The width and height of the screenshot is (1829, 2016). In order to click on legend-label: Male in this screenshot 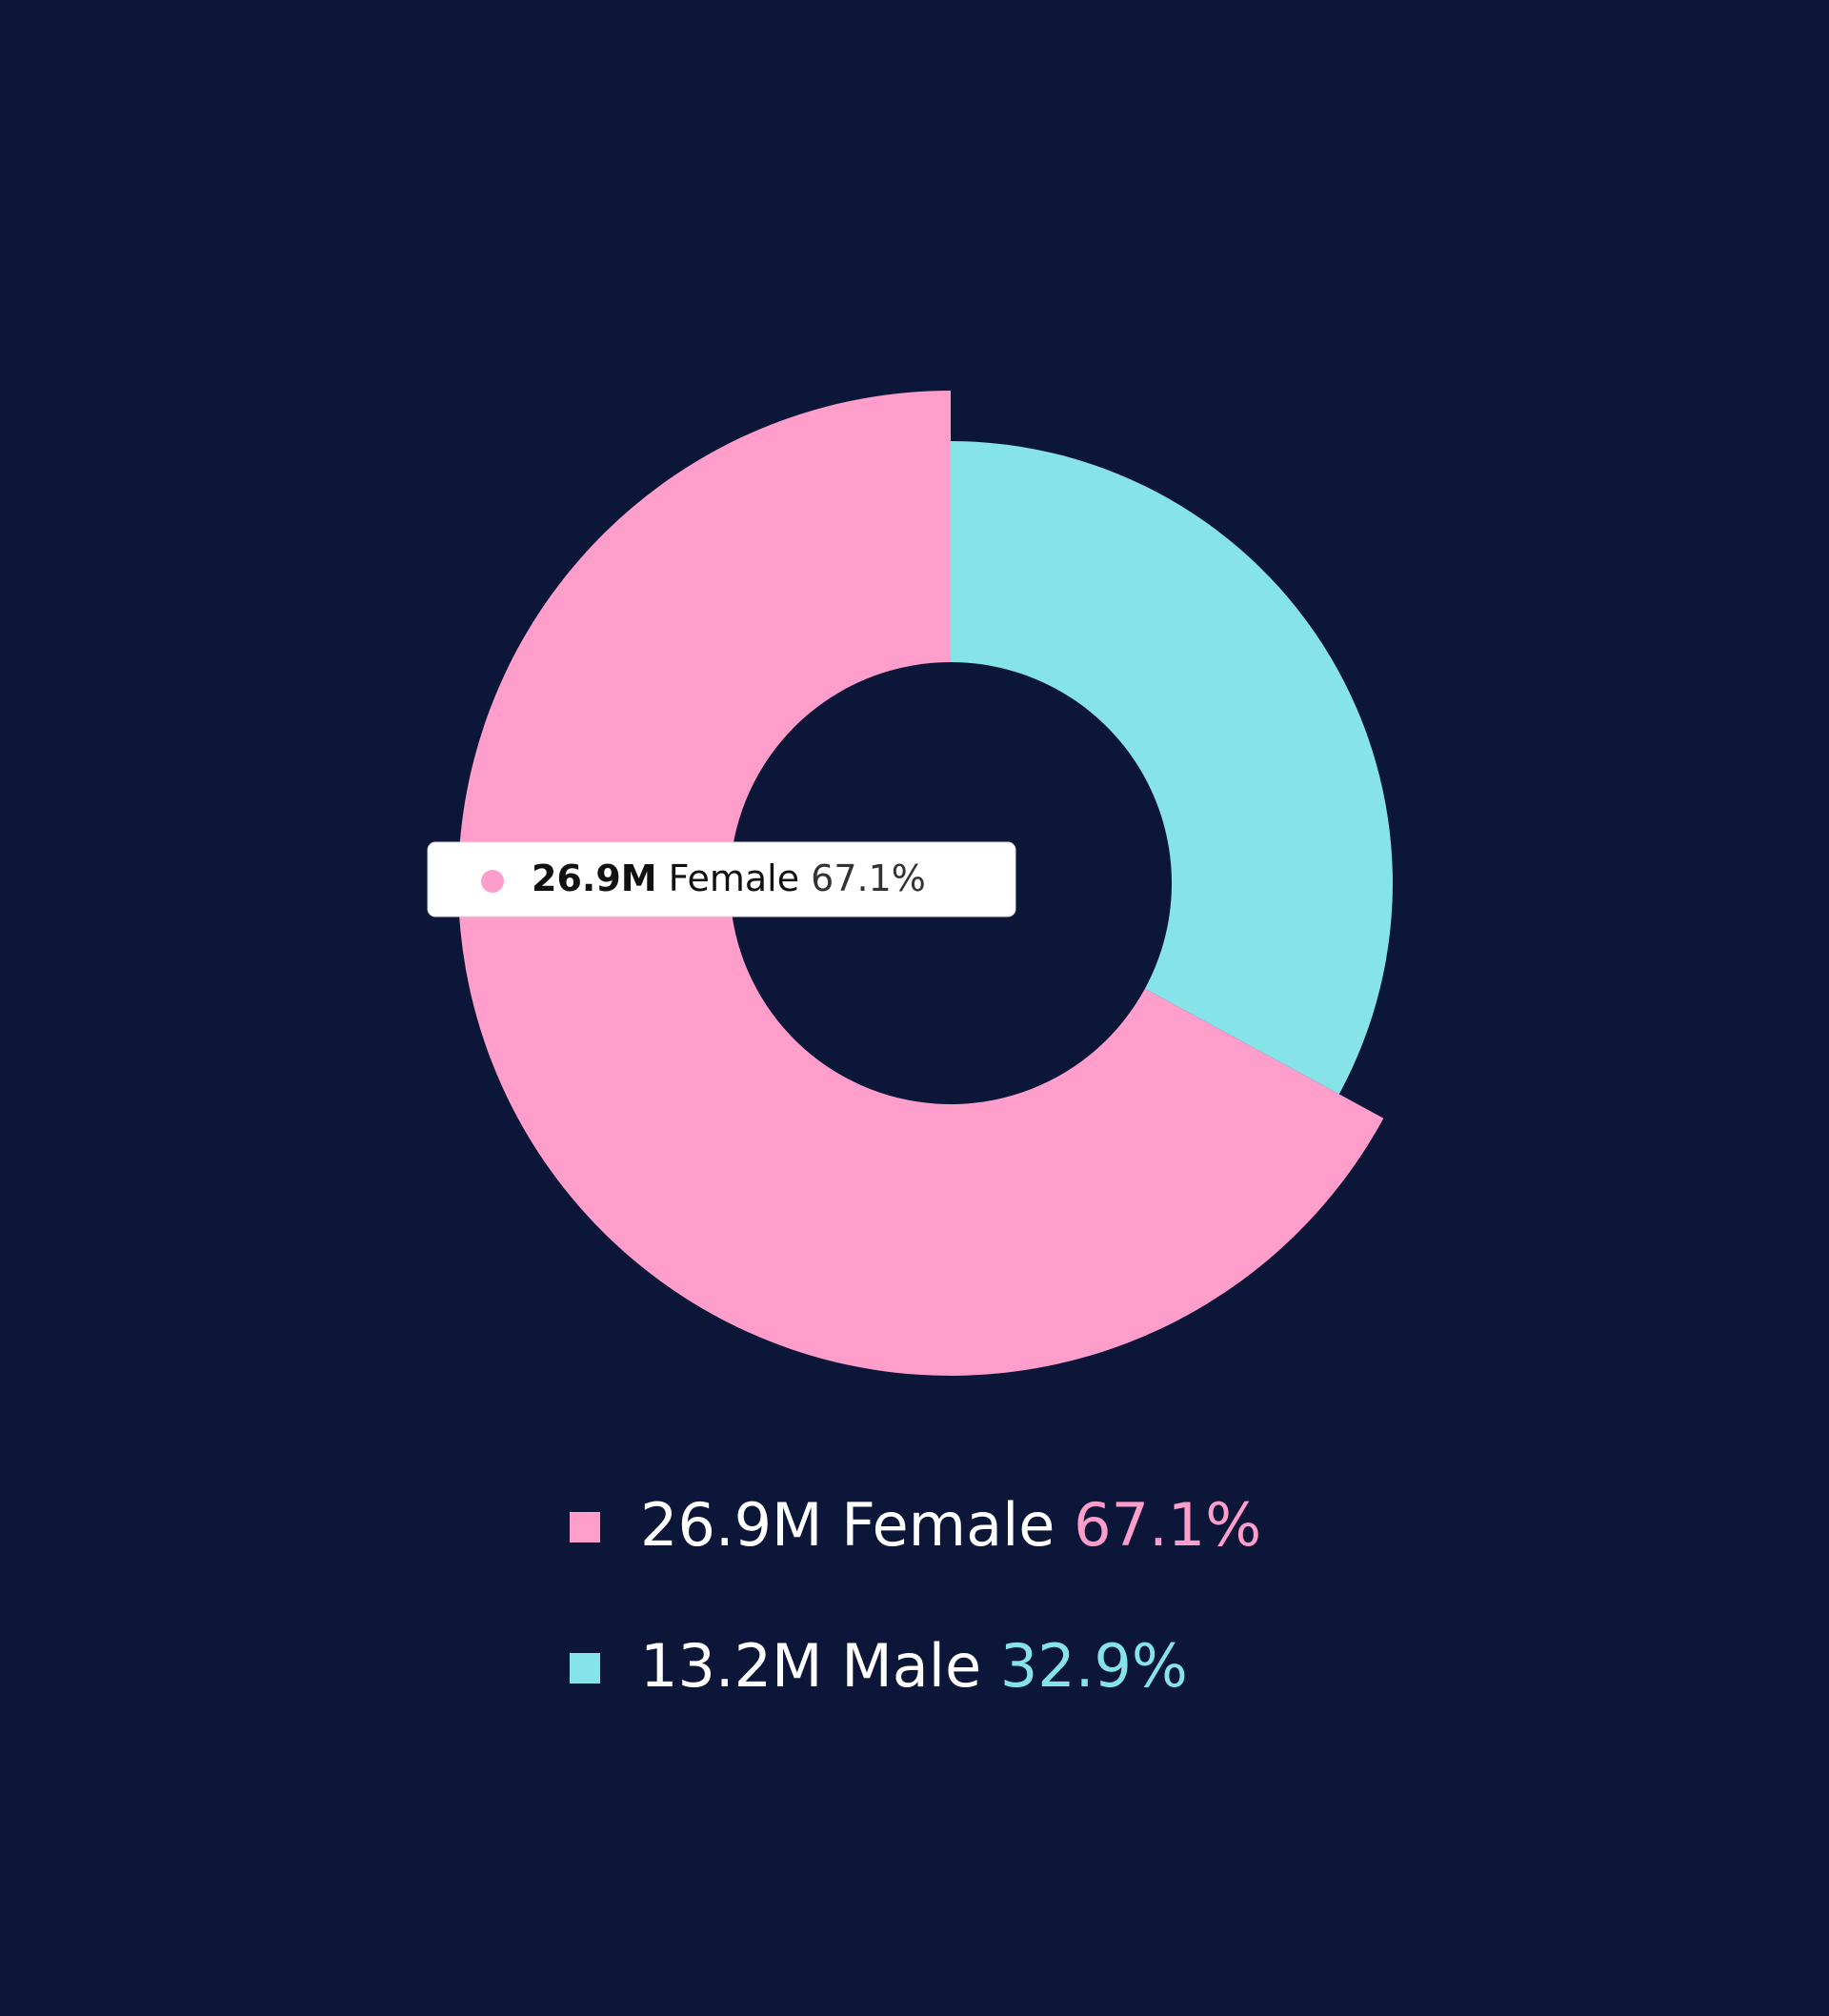, I will do `click(911, 1666)`.